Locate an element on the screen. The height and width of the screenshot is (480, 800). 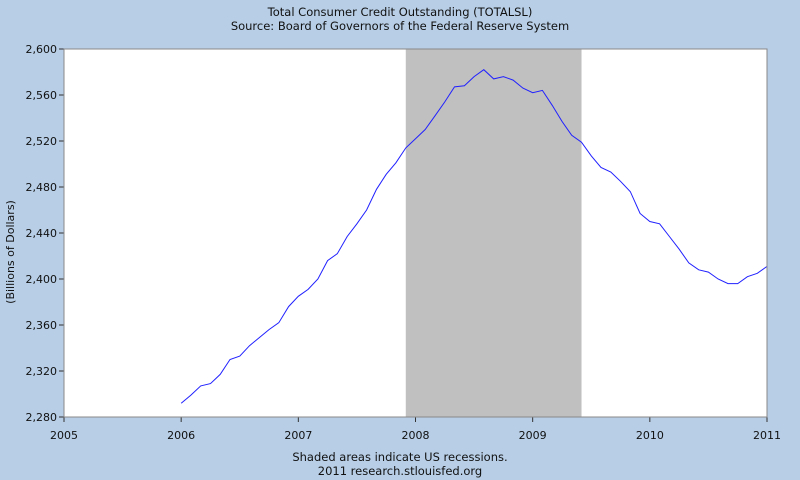
y-tick-label: 2,280 is located at coordinates (42, 417).